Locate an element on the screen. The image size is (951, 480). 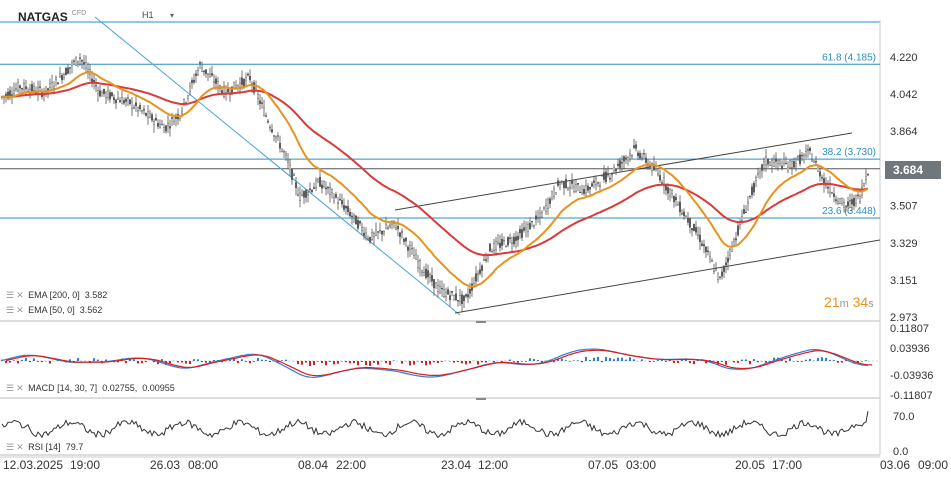
legend-ema50: ☰ ✕ EMA [50, 0] 3.562 is located at coordinates (54, 310).